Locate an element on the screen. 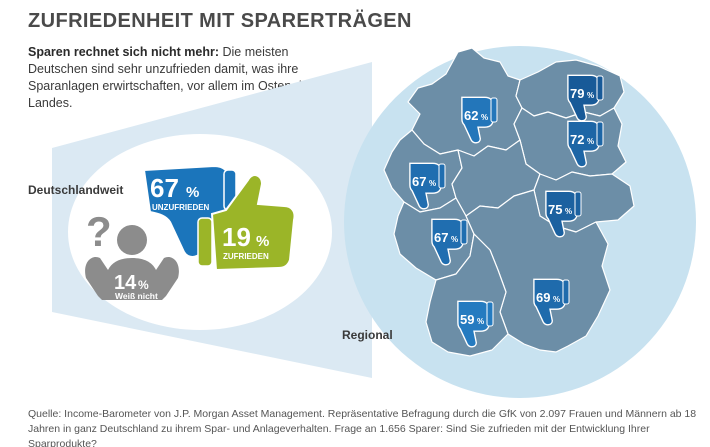 The width and height of the screenshot is (710, 447). badge-center-west: 67 % is located at coordinates (449, 242).